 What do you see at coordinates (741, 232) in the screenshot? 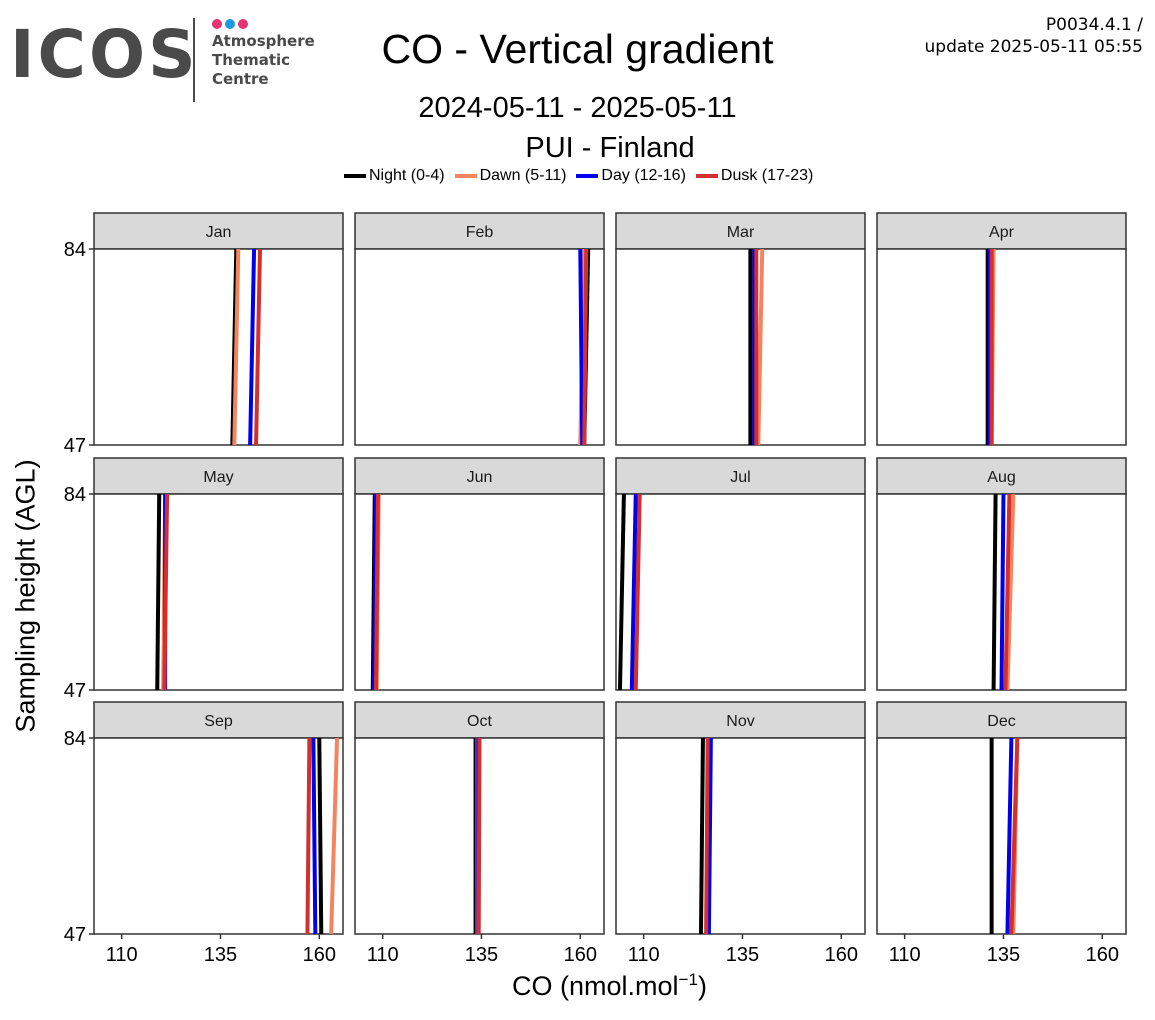
I see `panel-strip-label: Mar` at bounding box center [741, 232].